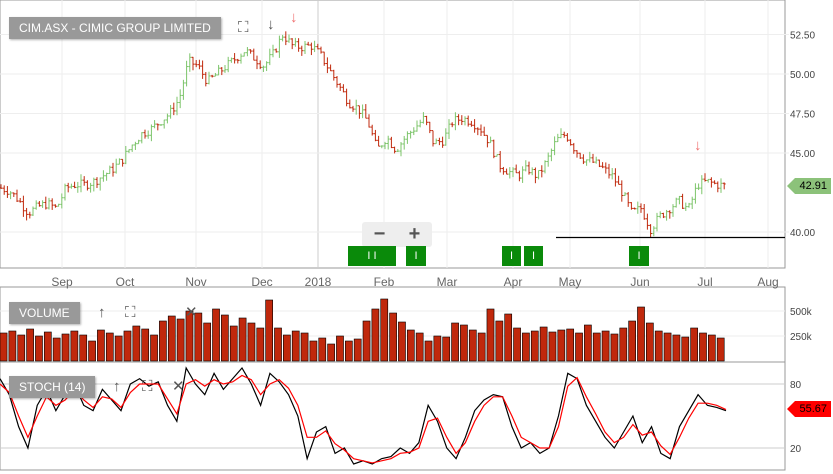 The width and height of the screenshot is (833, 474). What do you see at coordinates (318, 282) in the screenshot?
I see `x-tick-label: 2018` at bounding box center [318, 282].